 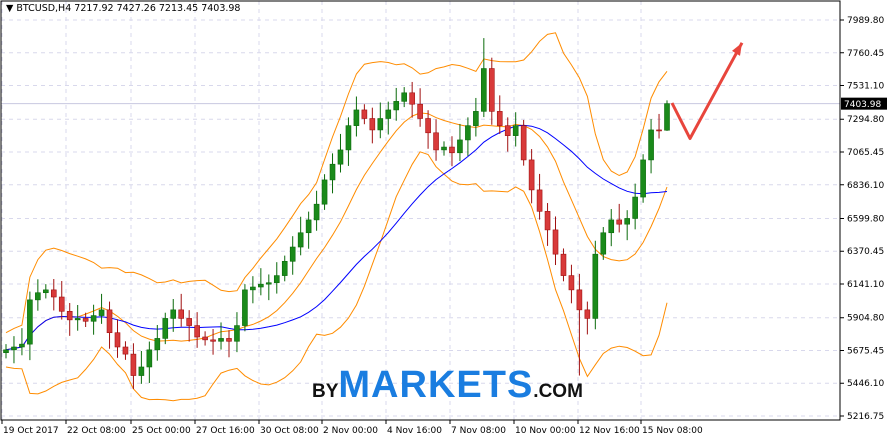 What do you see at coordinates (737, 49) in the screenshot?
I see `arrow-head-icon` at bounding box center [737, 49].